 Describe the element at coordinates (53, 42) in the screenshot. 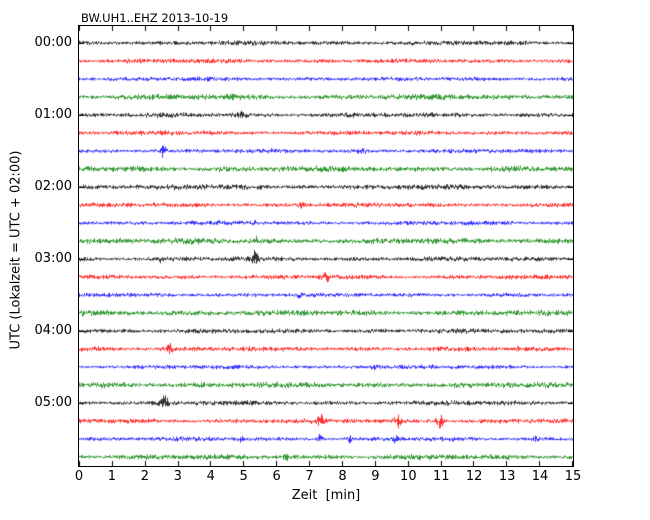

I see `y-tick-label: 00:00` at that location.